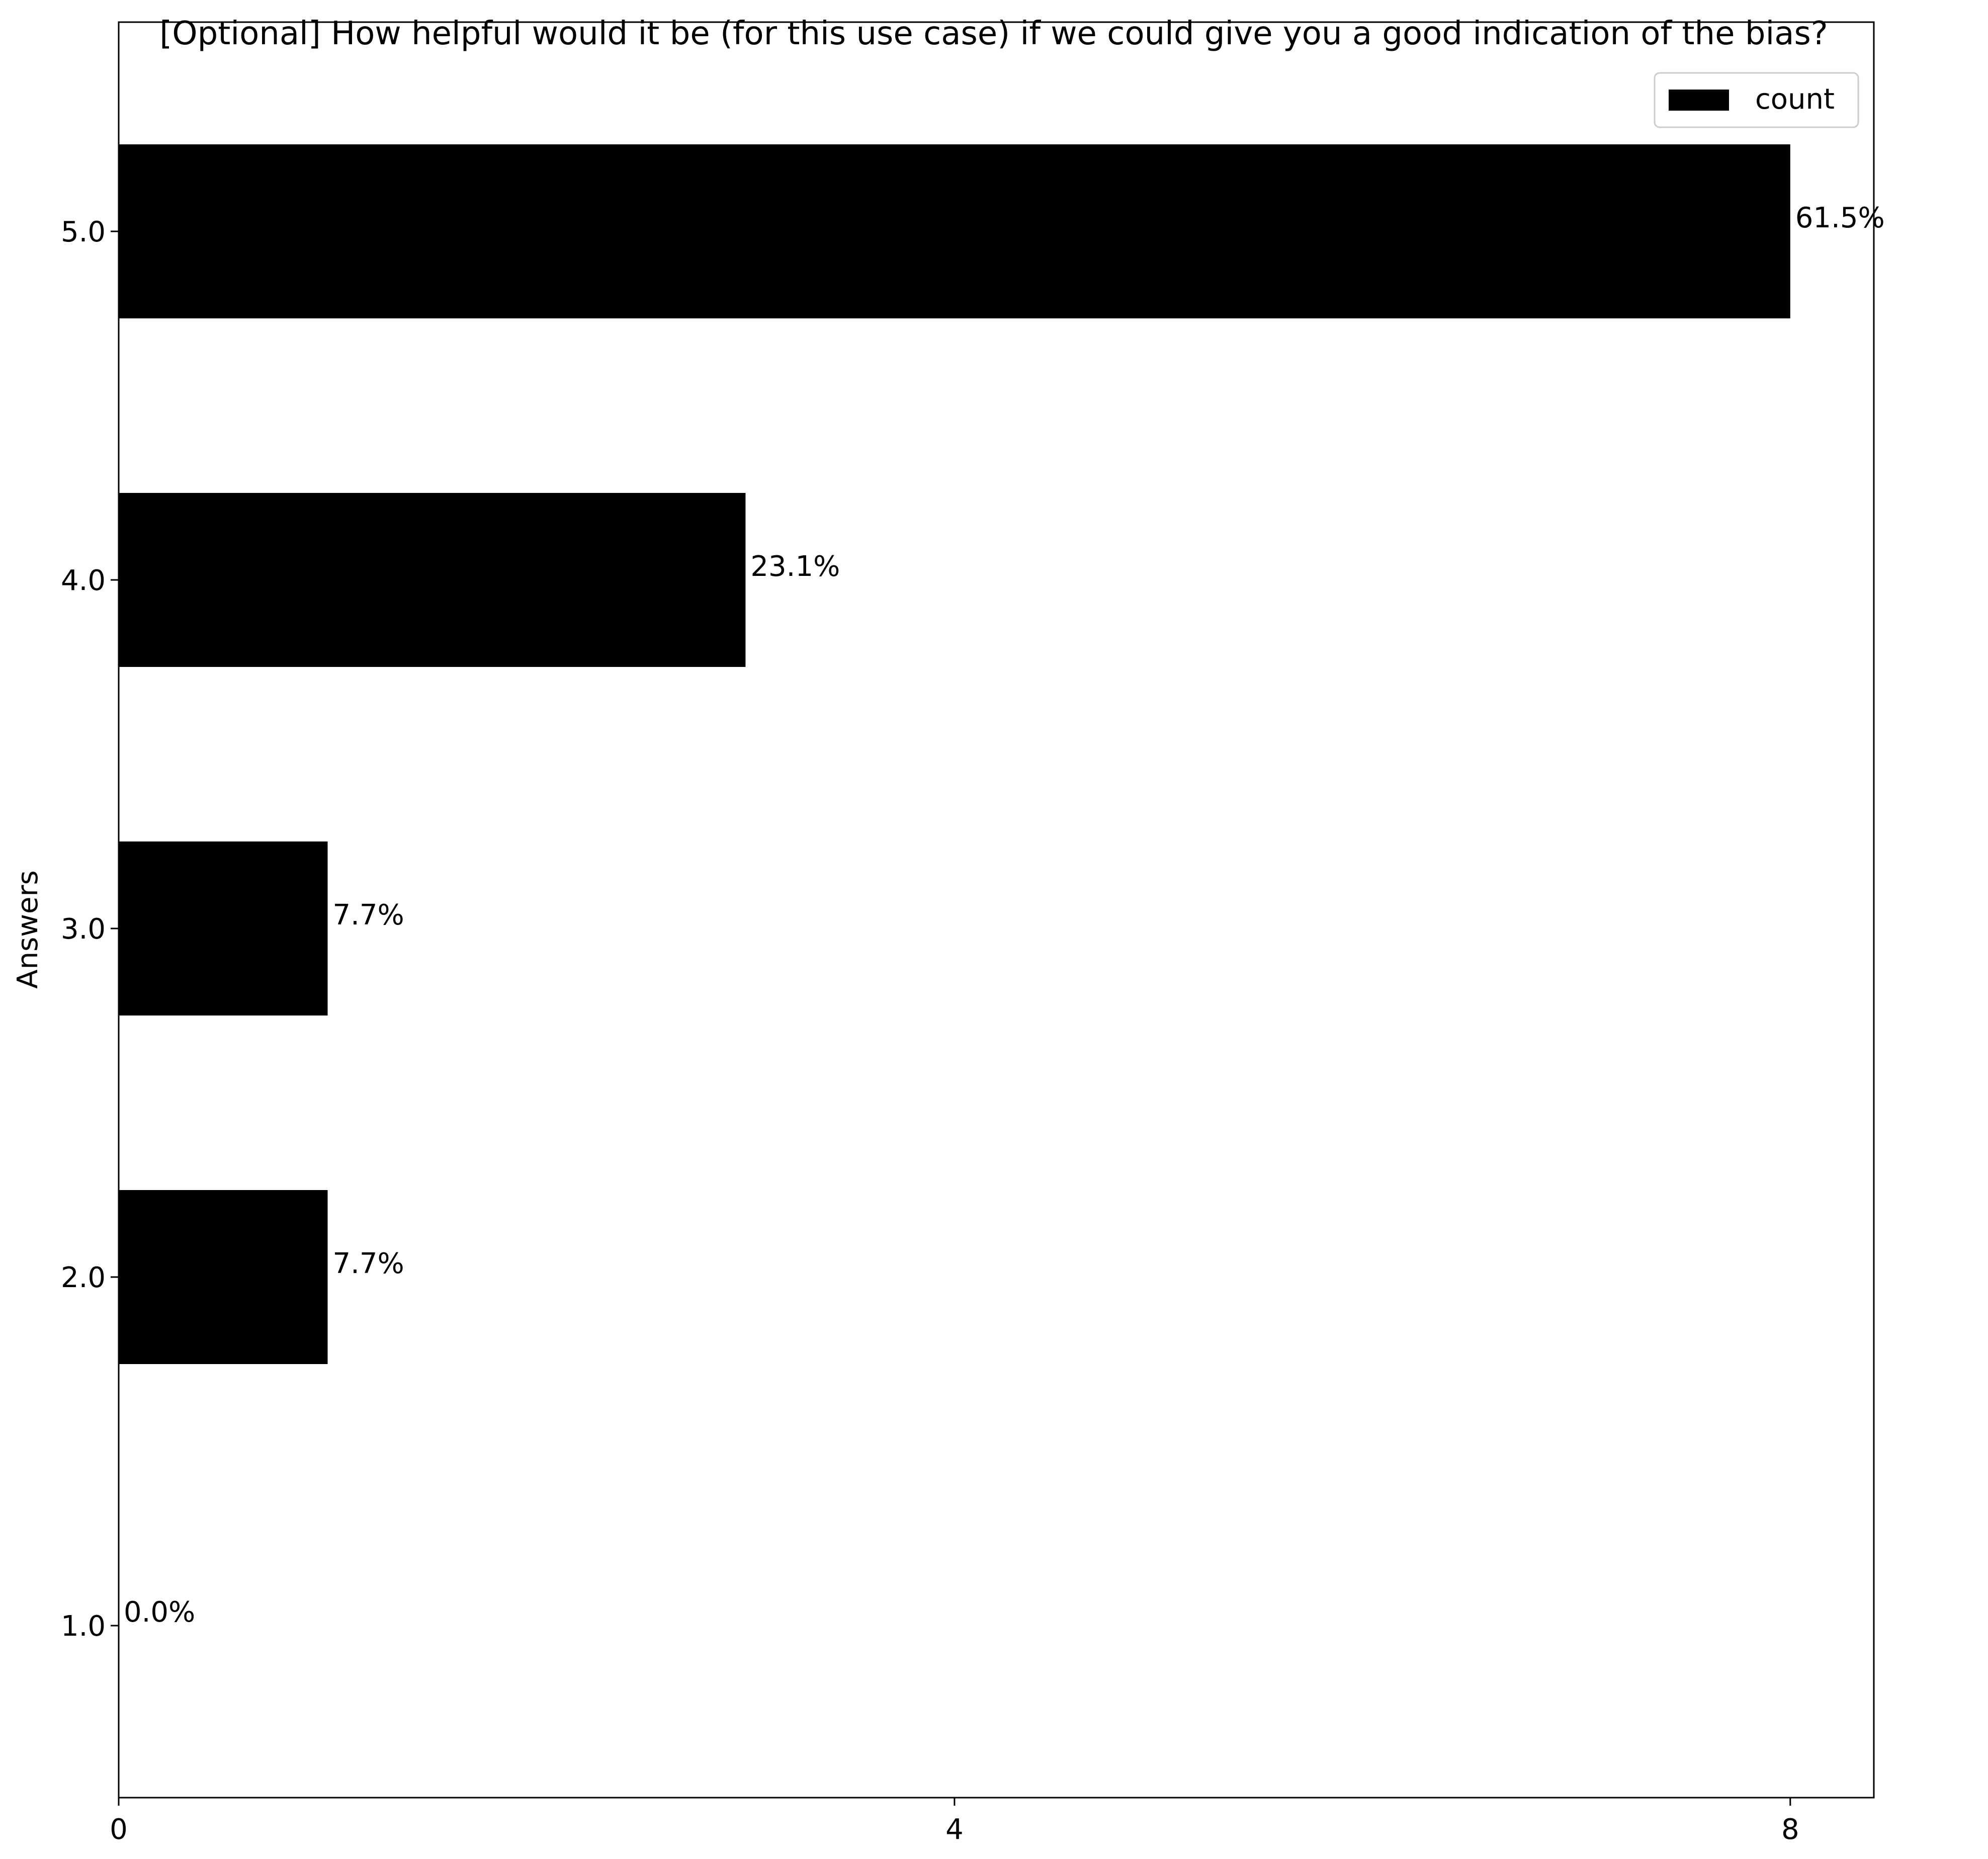  I want to click on bar-5.0, so click(955, 231).